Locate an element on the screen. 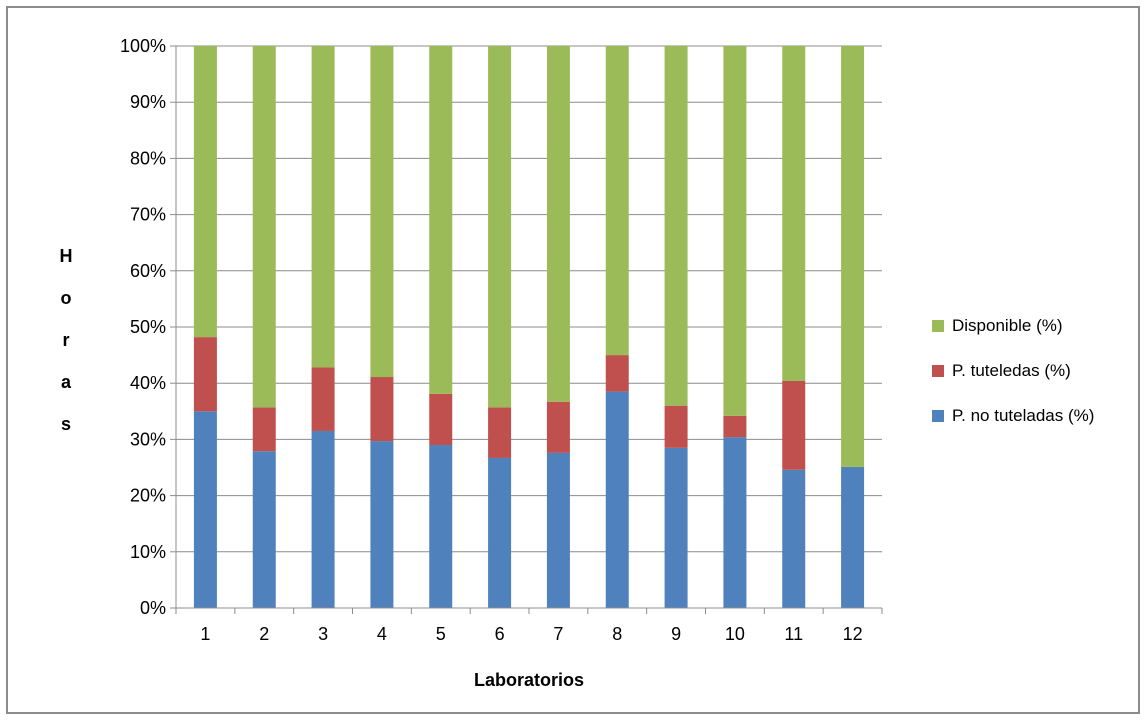 This screenshot has height=720, width=1146. y-axis-title-letter: a is located at coordinates (66, 382).